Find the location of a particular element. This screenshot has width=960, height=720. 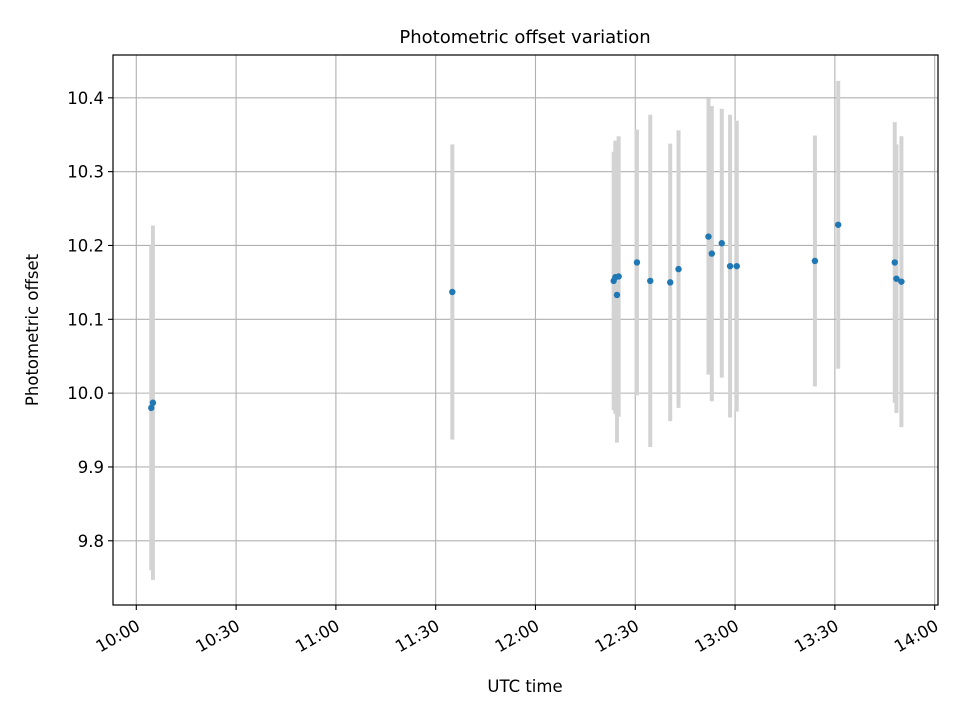

y-tick-label: 10.3 is located at coordinates (85, 172).